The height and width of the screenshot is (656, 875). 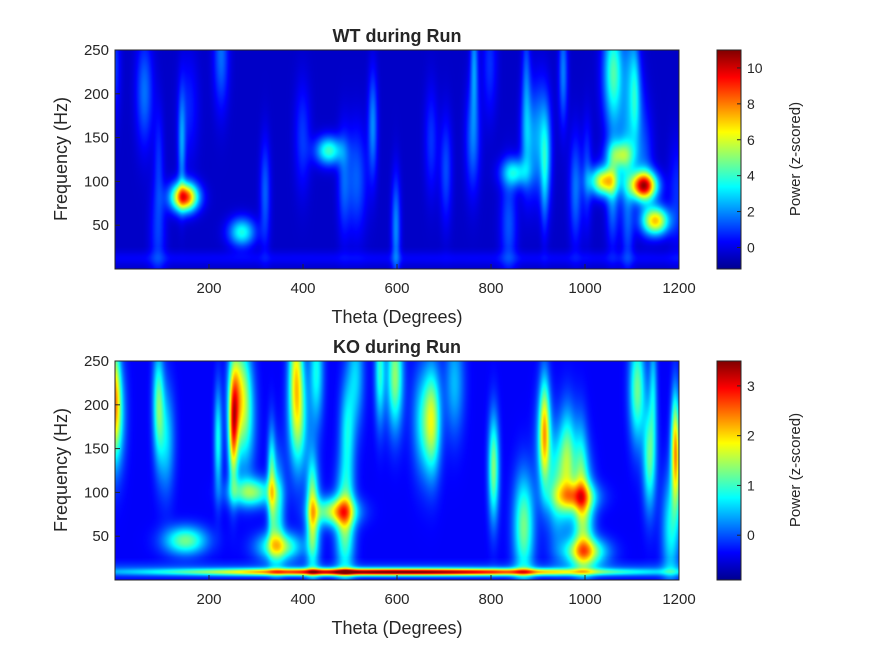 What do you see at coordinates (397, 347) in the screenshot?
I see `ko-title: KO during Run` at bounding box center [397, 347].